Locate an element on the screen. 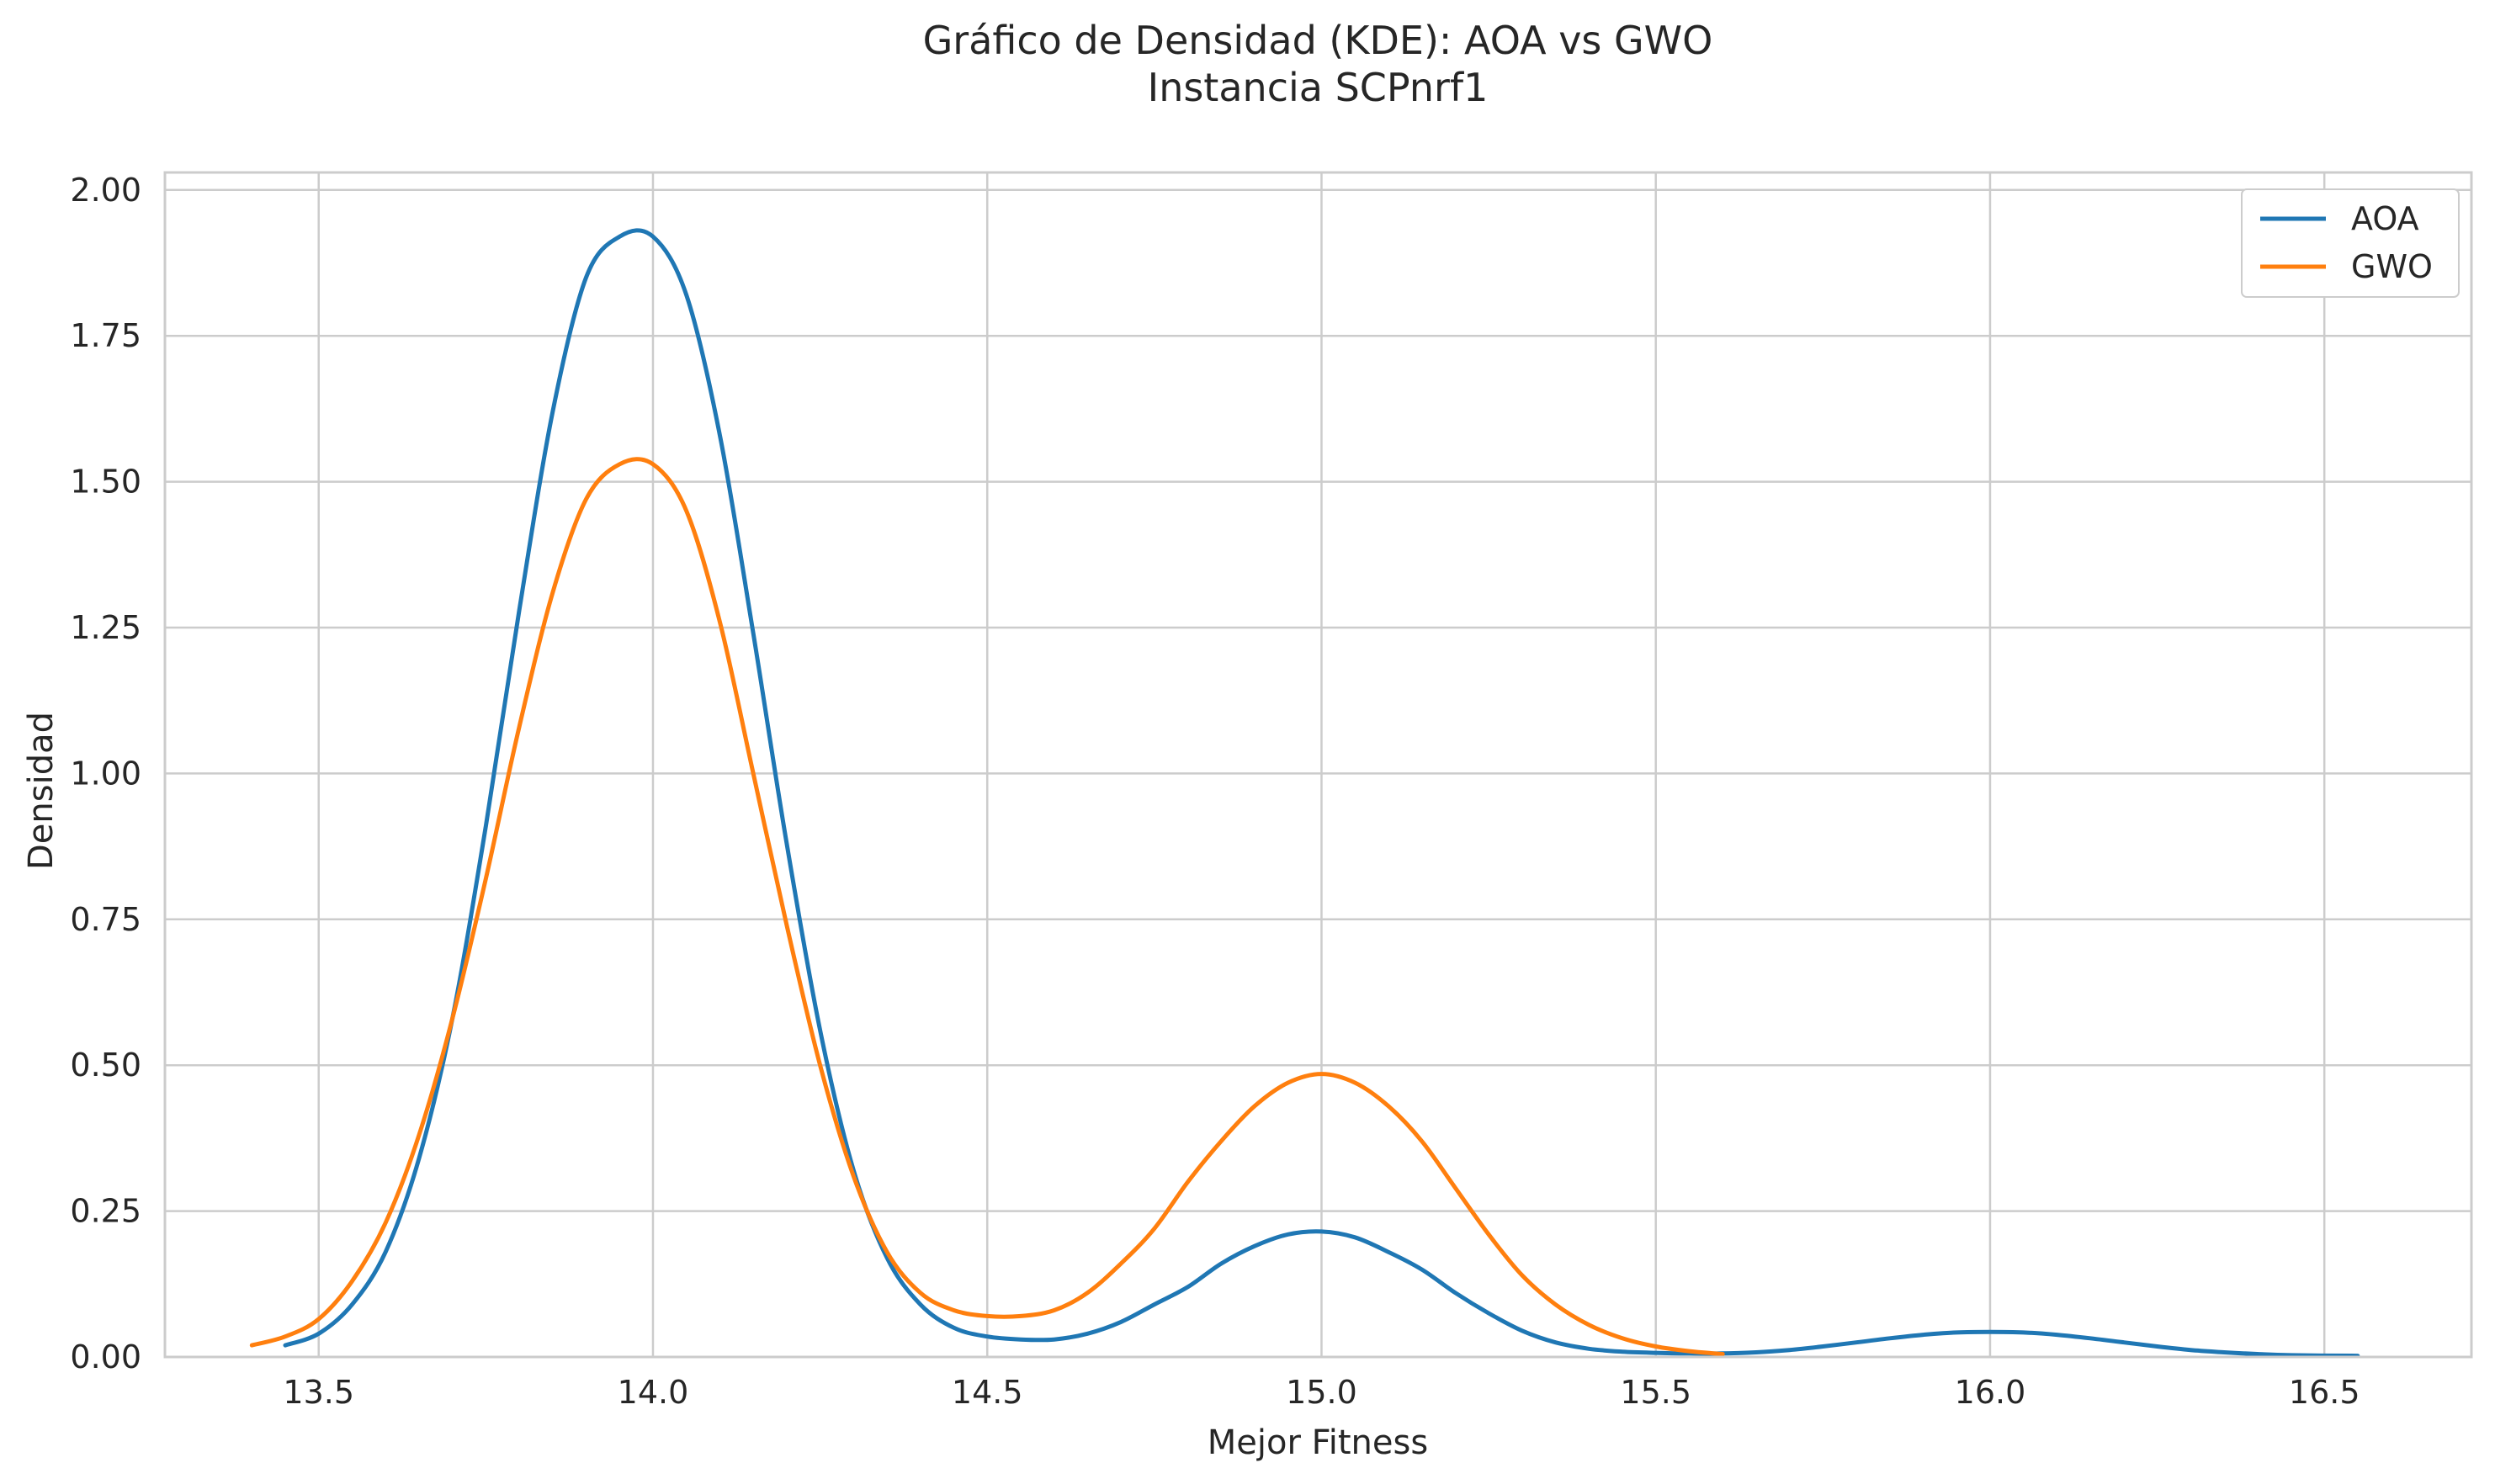  legend-label-gwo: GWO is located at coordinates (2392, 266).